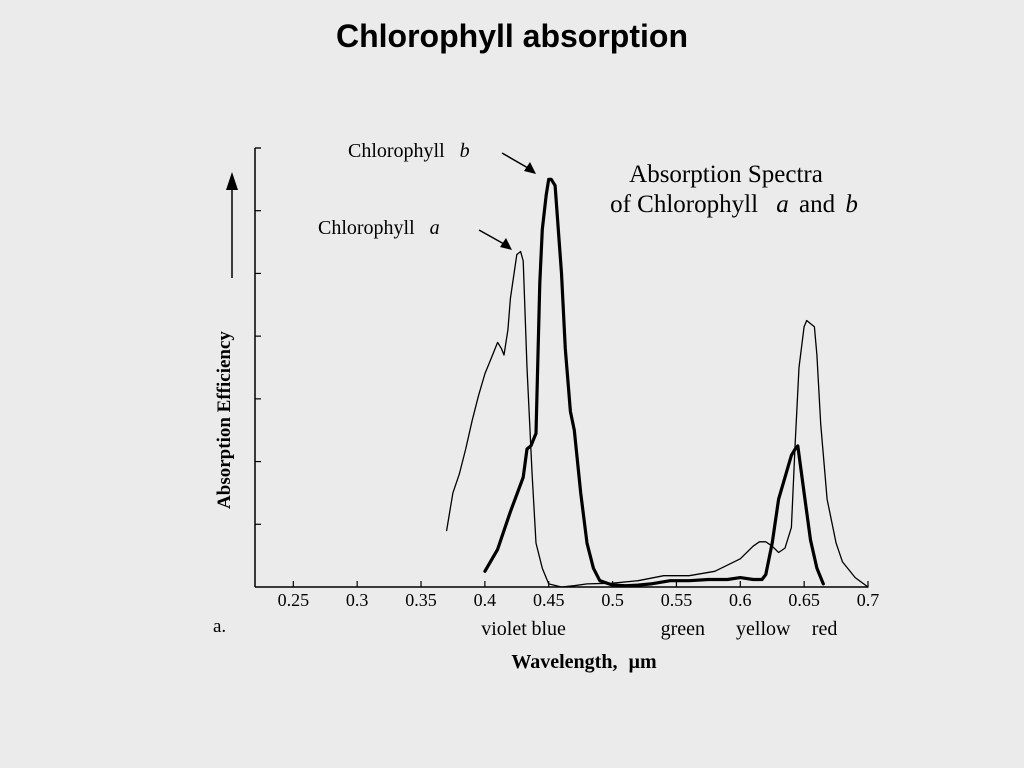 The image size is (1024, 768). I want to click on series-a-pointer-arrow-icon, so click(506, 244).